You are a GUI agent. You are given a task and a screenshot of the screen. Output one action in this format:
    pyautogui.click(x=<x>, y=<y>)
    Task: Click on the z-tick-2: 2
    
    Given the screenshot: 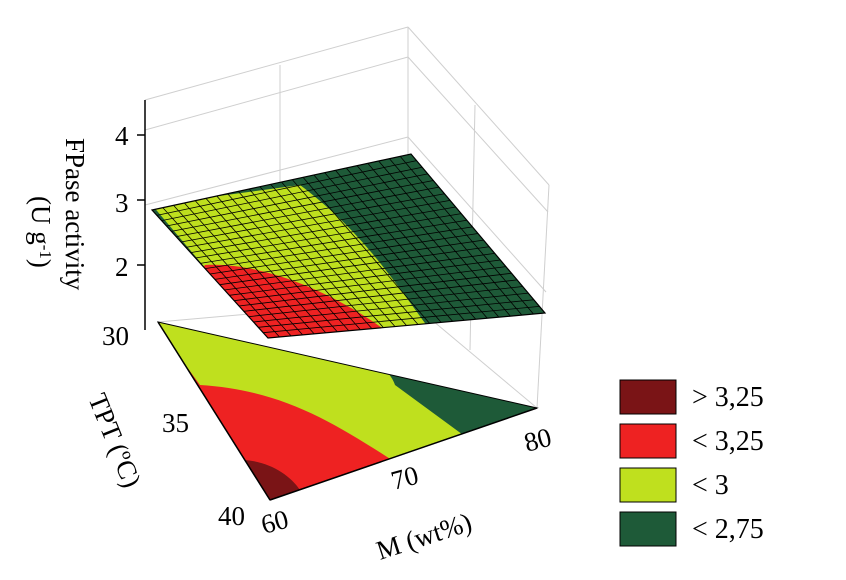 What is the action you would take?
    pyautogui.click(x=122, y=267)
    